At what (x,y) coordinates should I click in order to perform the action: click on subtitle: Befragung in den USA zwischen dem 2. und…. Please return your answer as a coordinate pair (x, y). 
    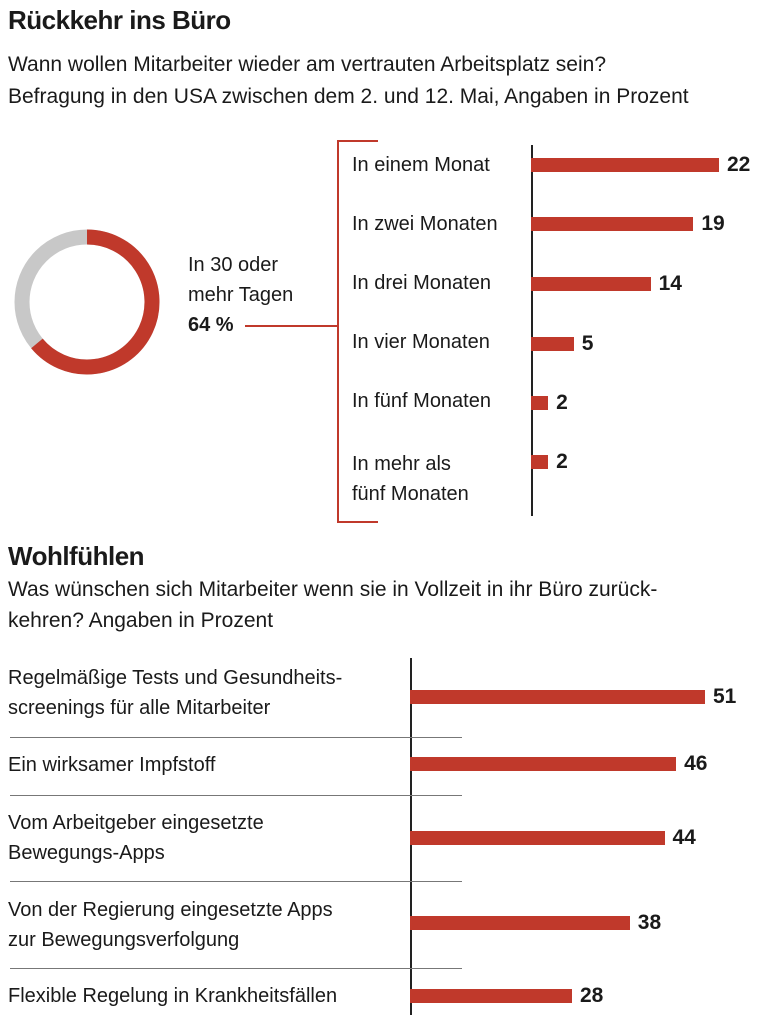
    Looking at the image, I should click on (348, 96).